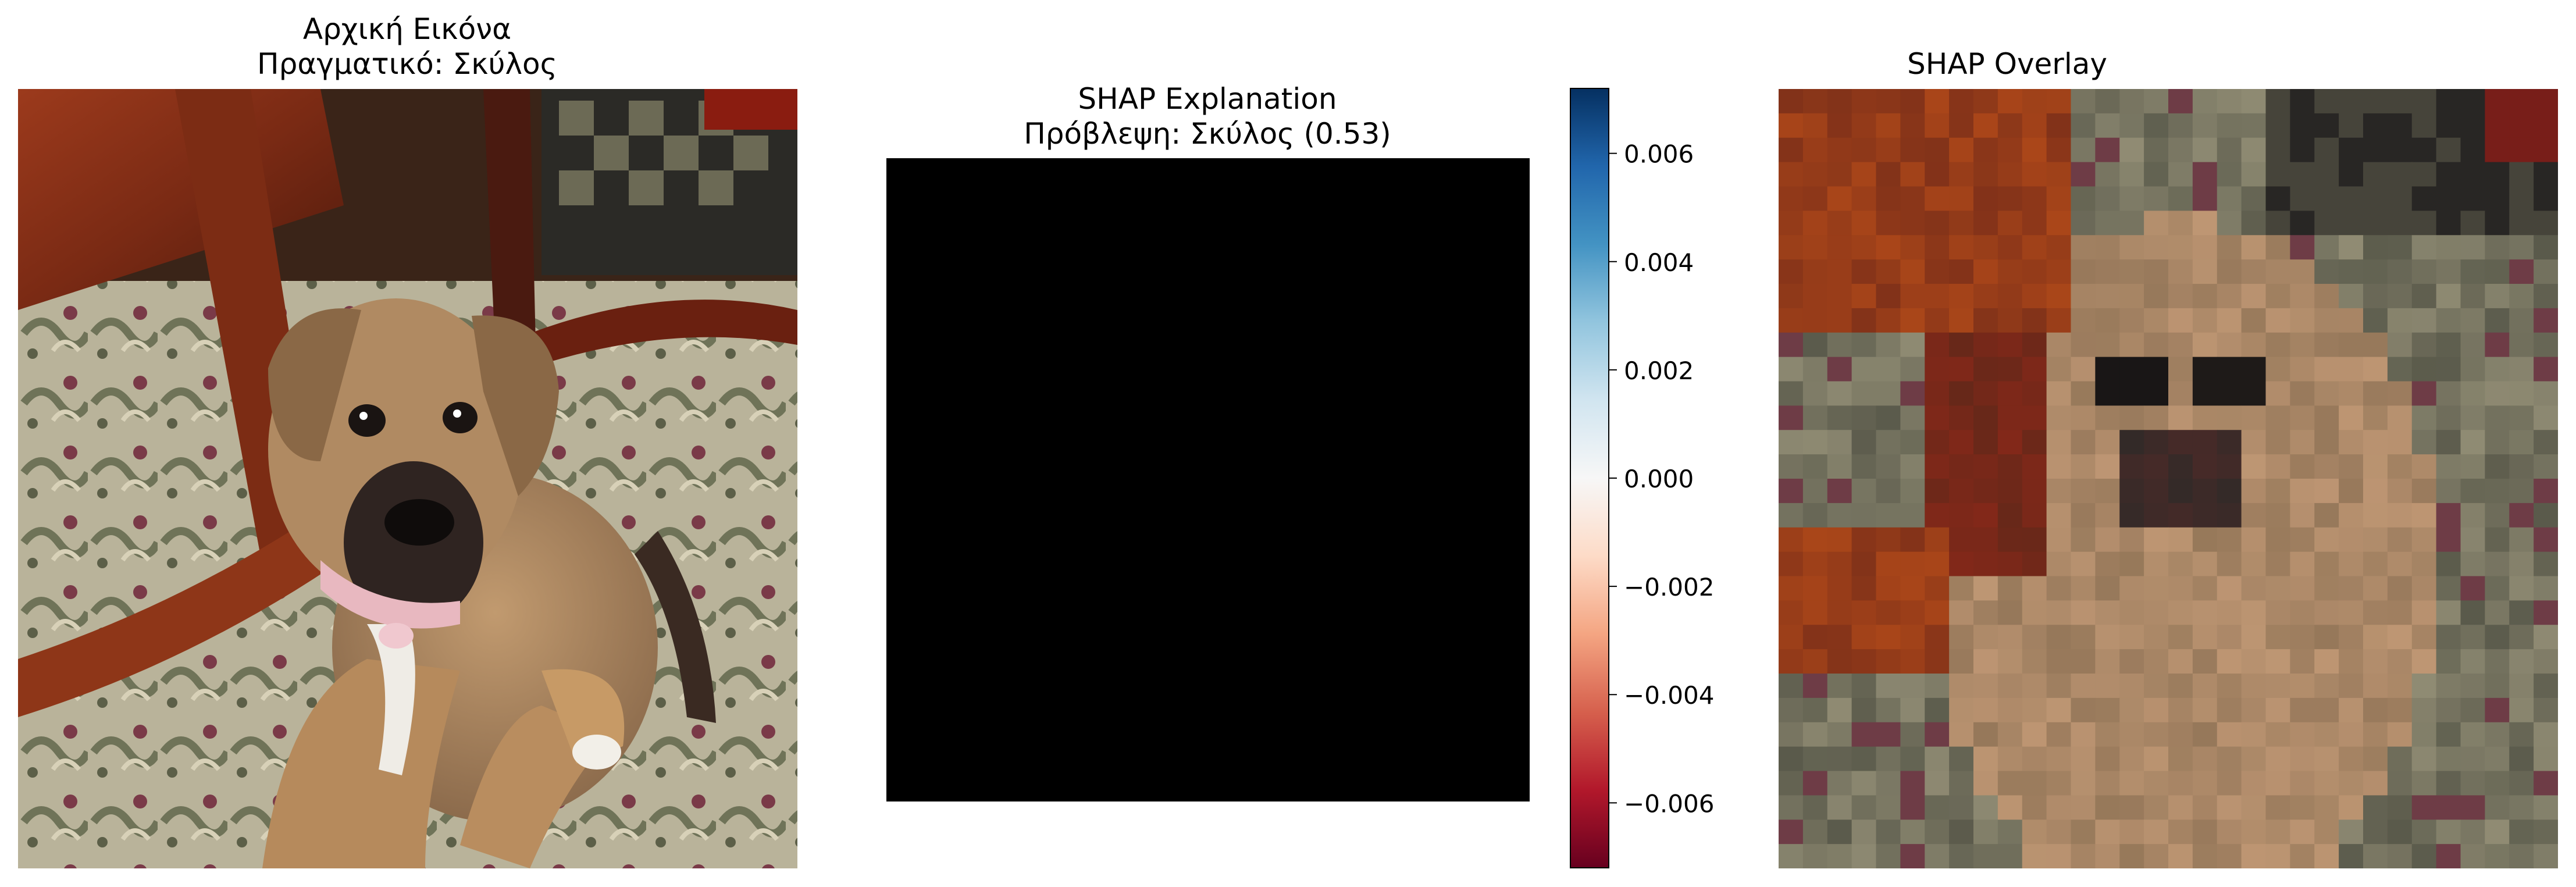 The image size is (2576, 887). What do you see at coordinates (1669, 587) in the screenshot?
I see `colorbar-tick-label: −0.002` at bounding box center [1669, 587].